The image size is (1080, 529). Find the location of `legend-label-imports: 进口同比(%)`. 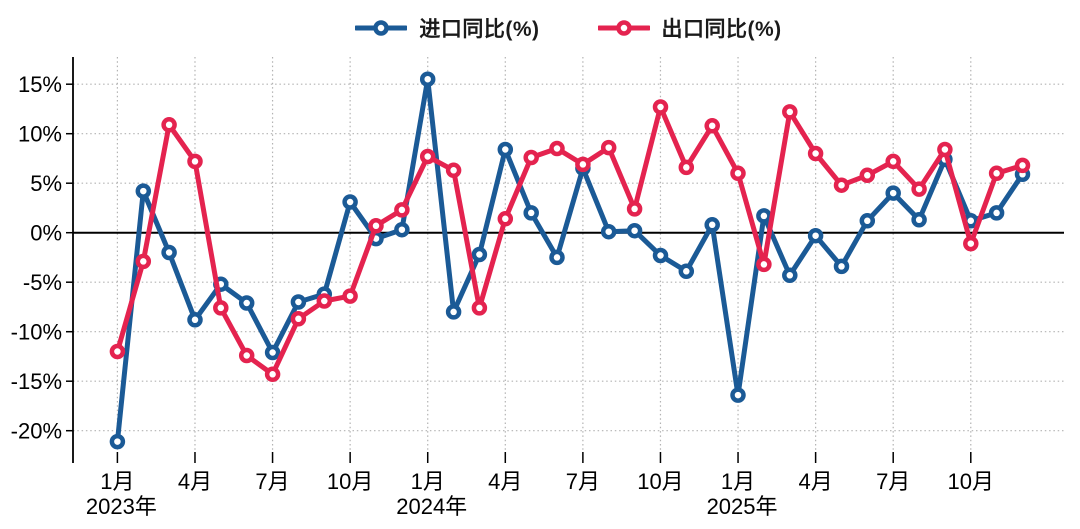

legend-label-imports: 进口同比(%) is located at coordinates (479, 29).